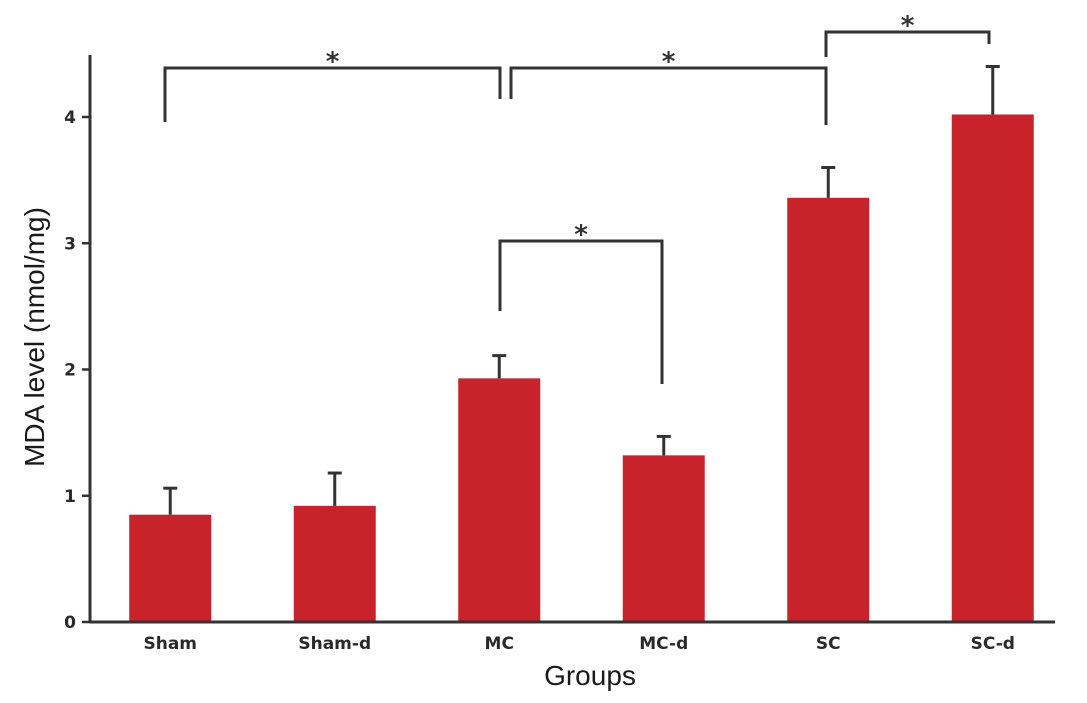  What do you see at coordinates (34, 337) in the screenshot?
I see `y-axis-title: MDA level (nmol/mg)` at bounding box center [34, 337].